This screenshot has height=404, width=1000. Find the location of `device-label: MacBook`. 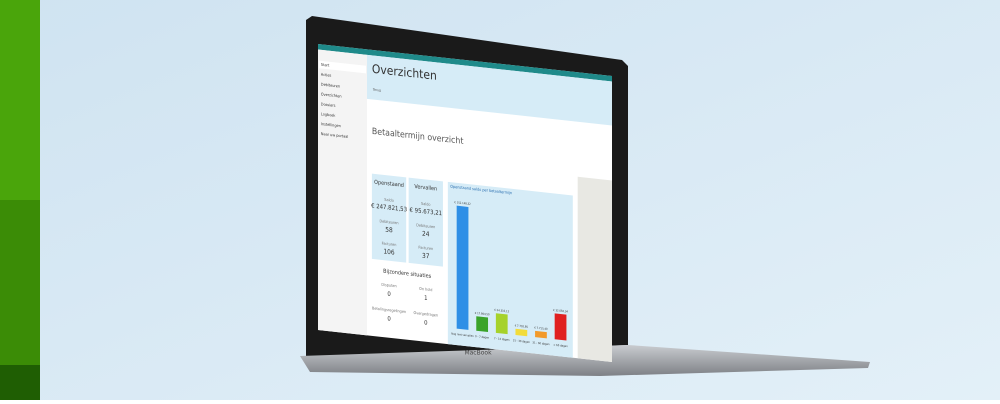

device-label: MacBook is located at coordinates (478, 353).